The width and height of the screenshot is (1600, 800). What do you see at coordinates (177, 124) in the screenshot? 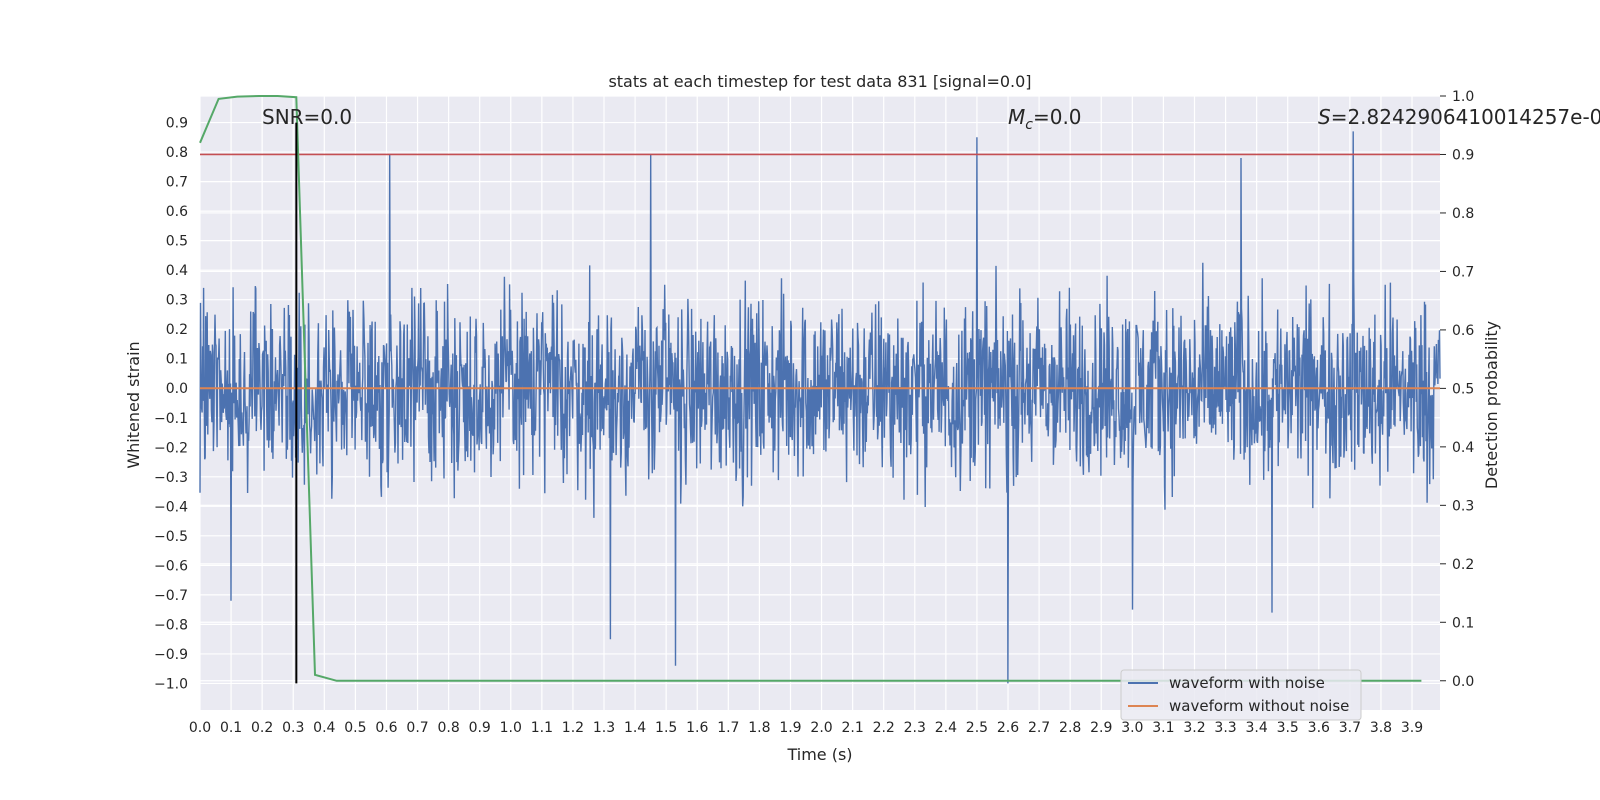
I see `y-tick-label: 0.9` at bounding box center [177, 124].